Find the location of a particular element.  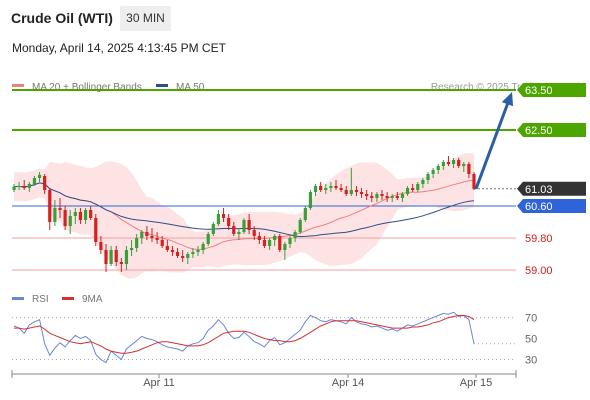

rsi-ma9-line is located at coordinates (244, 334).